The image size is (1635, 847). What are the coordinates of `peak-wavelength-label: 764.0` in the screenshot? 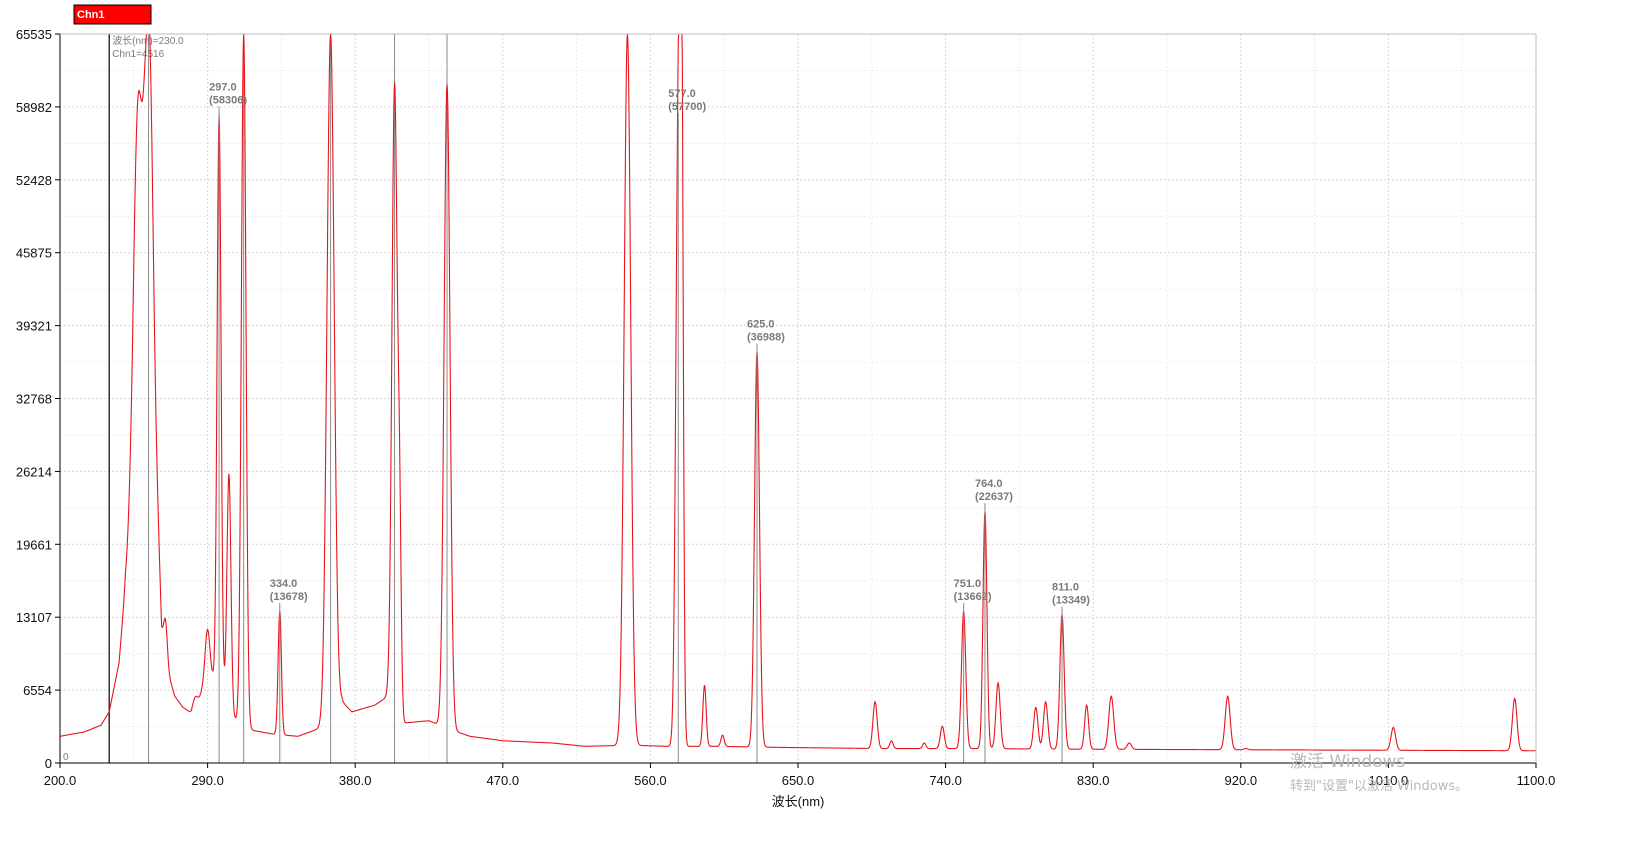 It's located at (989, 484).